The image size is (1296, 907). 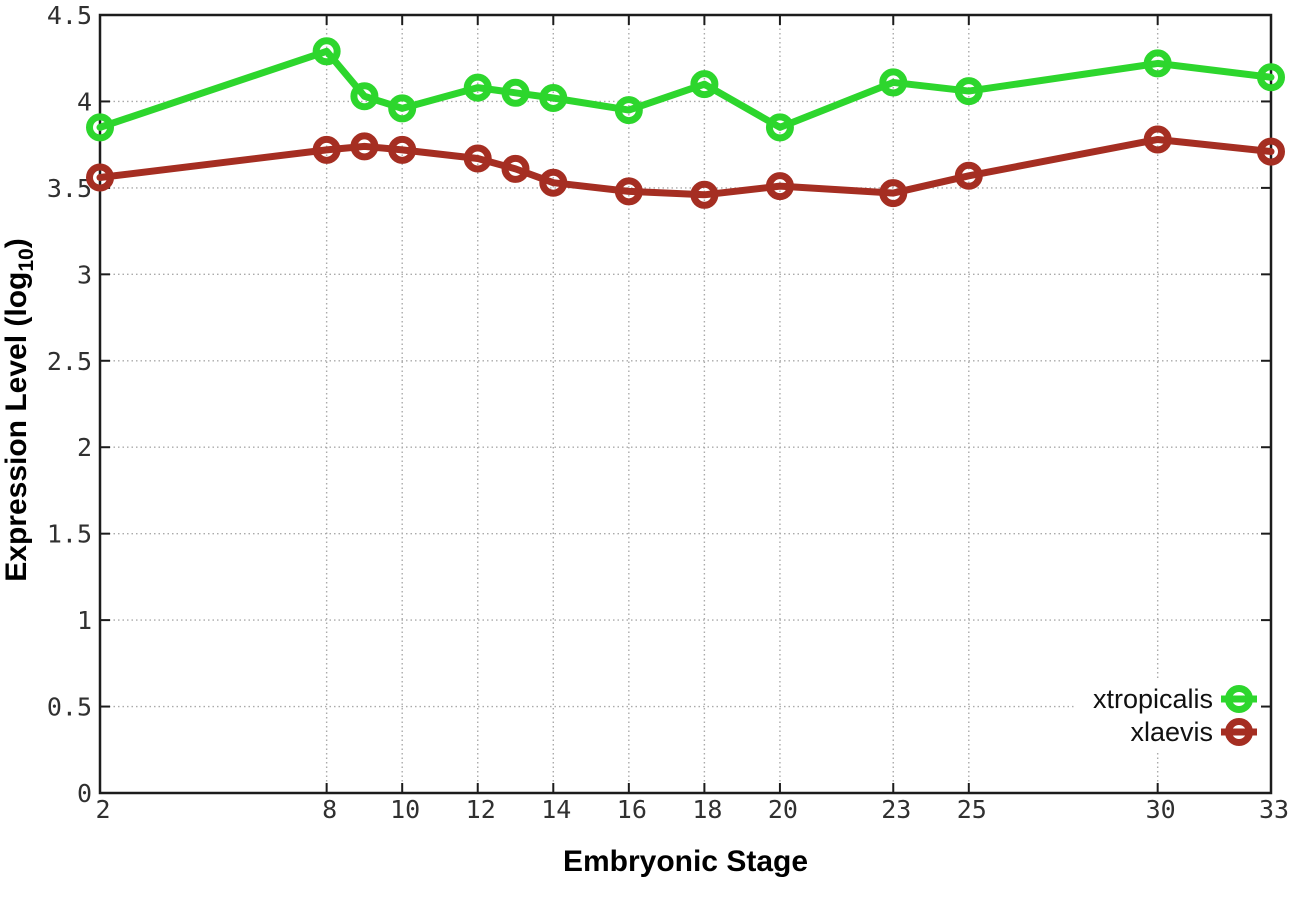 What do you see at coordinates (84, 101) in the screenshot?
I see `y-tick-label: 4` at bounding box center [84, 101].